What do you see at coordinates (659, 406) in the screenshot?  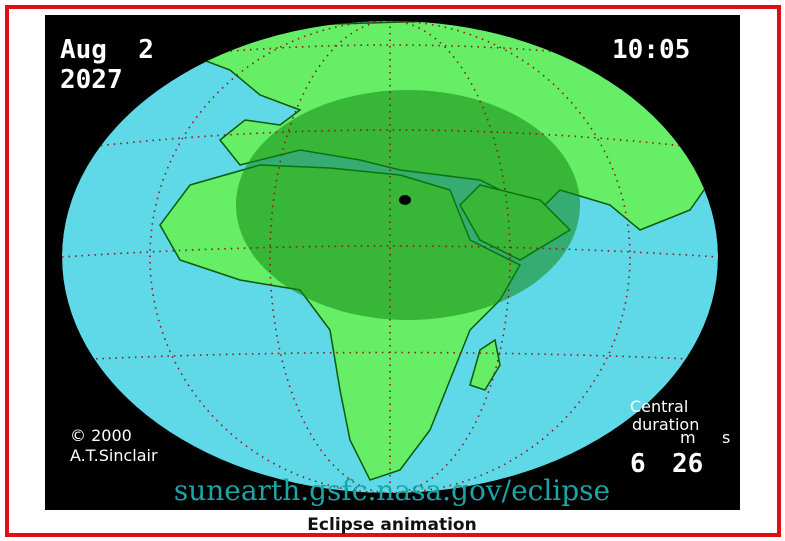 I see `duration-label: Central` at bounding box center [659, 406].